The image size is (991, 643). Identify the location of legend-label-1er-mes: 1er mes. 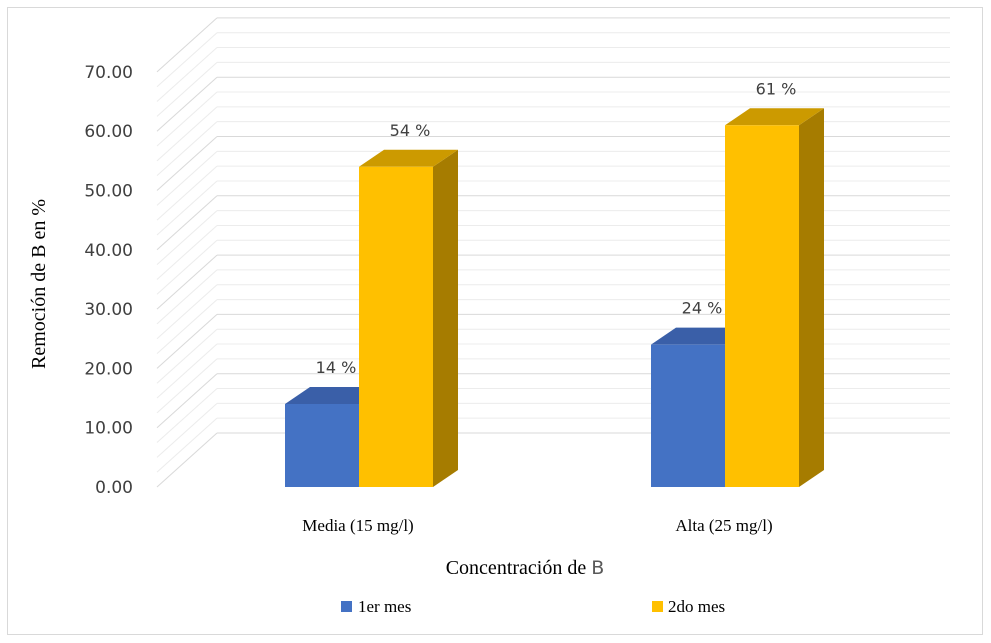
(384, 606).